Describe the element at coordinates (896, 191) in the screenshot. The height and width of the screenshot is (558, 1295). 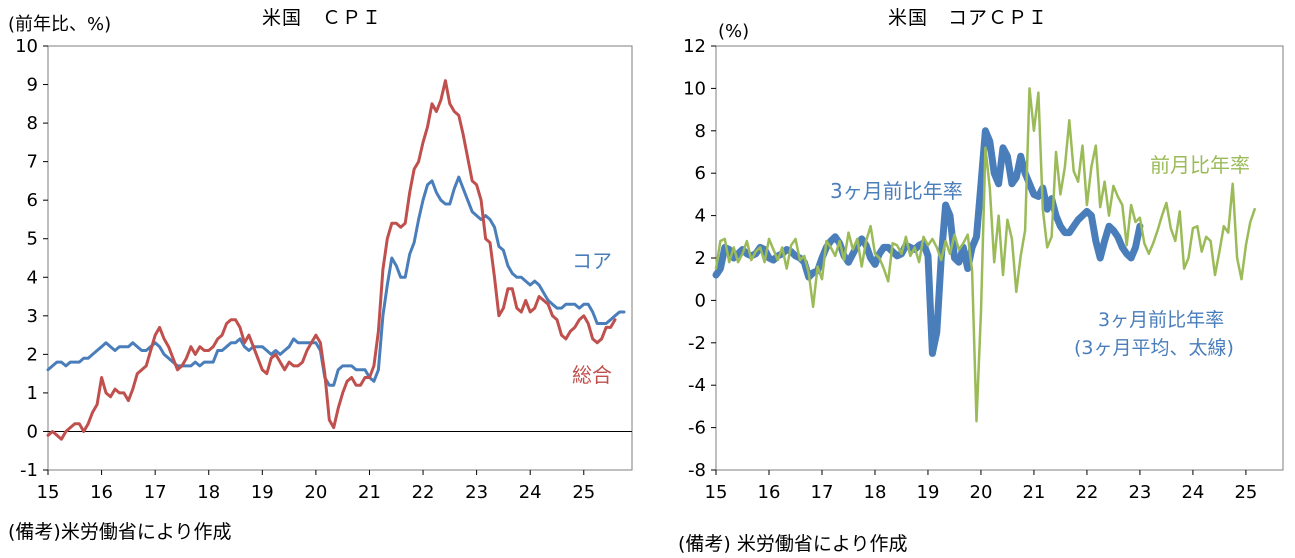
I see `right-annotation-3m: 3ヶ月前比年率` at that location.